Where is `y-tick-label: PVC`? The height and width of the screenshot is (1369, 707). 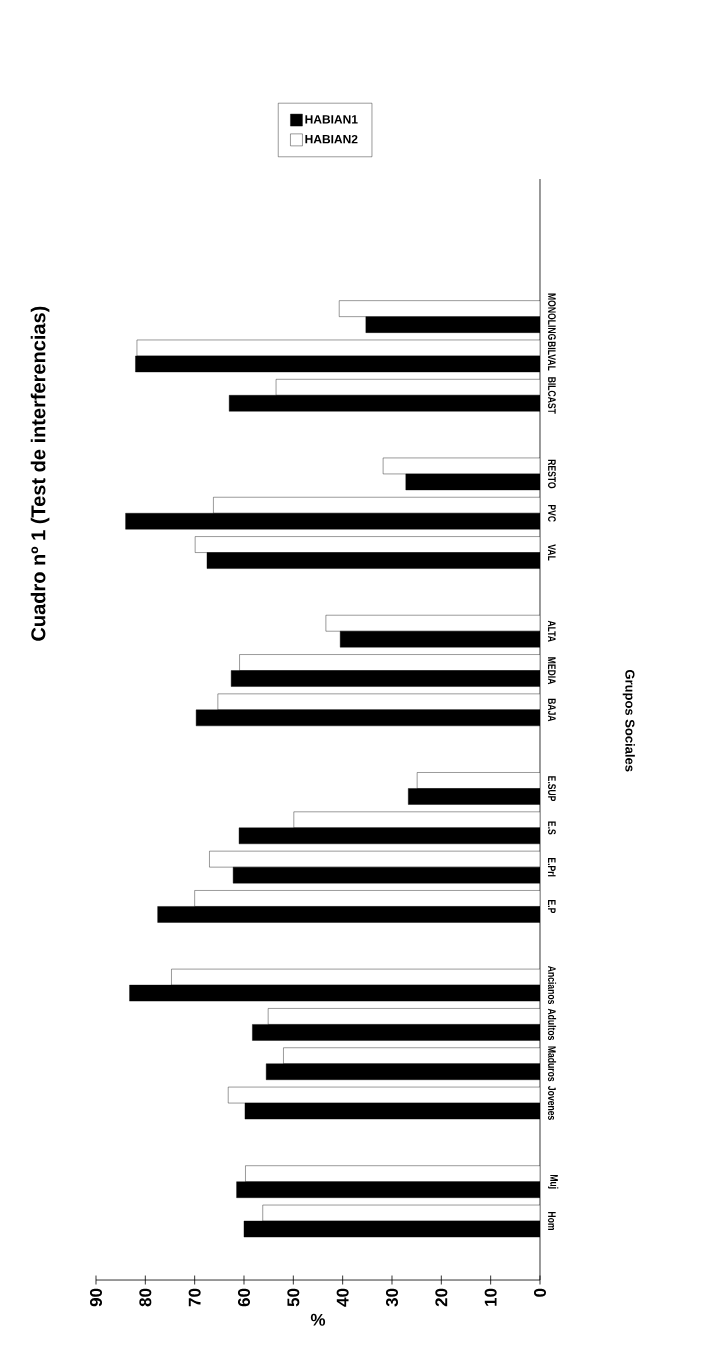 y-tick-label: PVC is located at coordinates (552, 513).